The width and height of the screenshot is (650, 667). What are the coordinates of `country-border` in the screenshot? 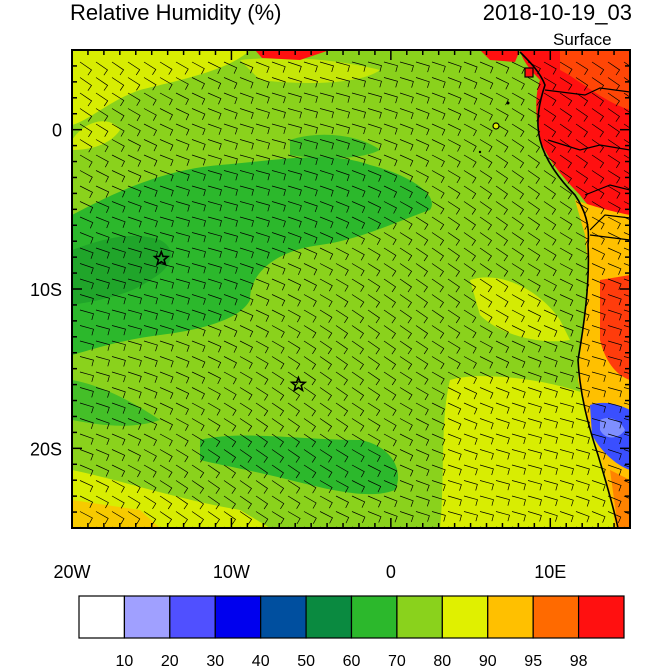 It's located at (607, 190).